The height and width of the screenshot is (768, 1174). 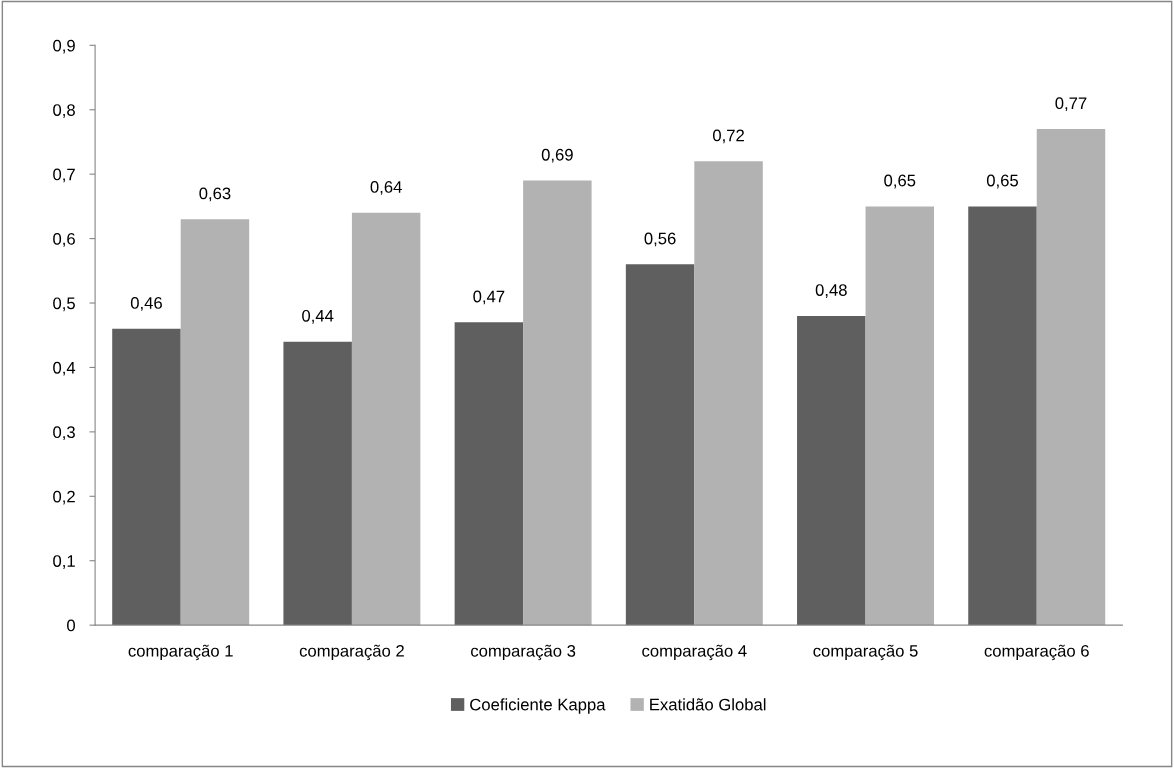 What do you see at coordinates (64, 175) in the screenshot?
I see `y-tick-label: 0,7` at bounding box center [64, 175].